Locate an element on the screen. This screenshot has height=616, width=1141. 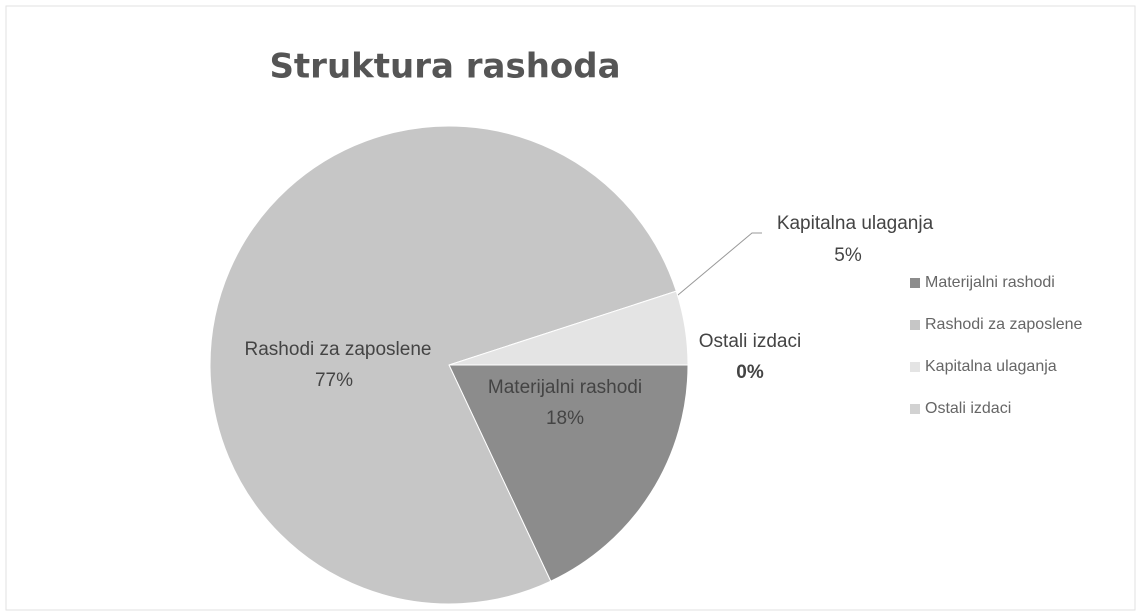
leader-line is located at coordinates (716, 266).